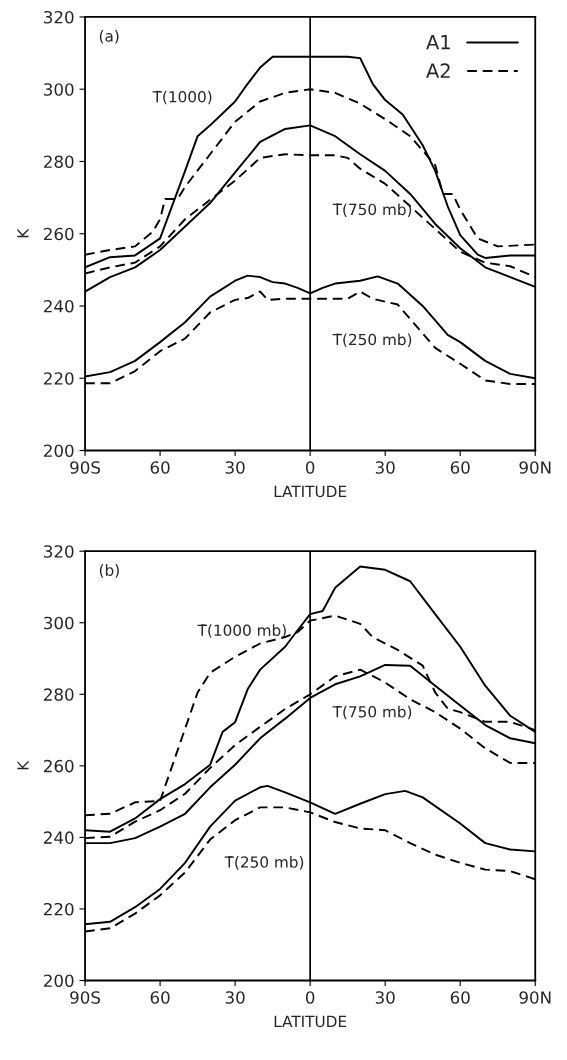 This screenshot has height=1060, width=567. I want to click on annotation: (b), so click(109, 571).